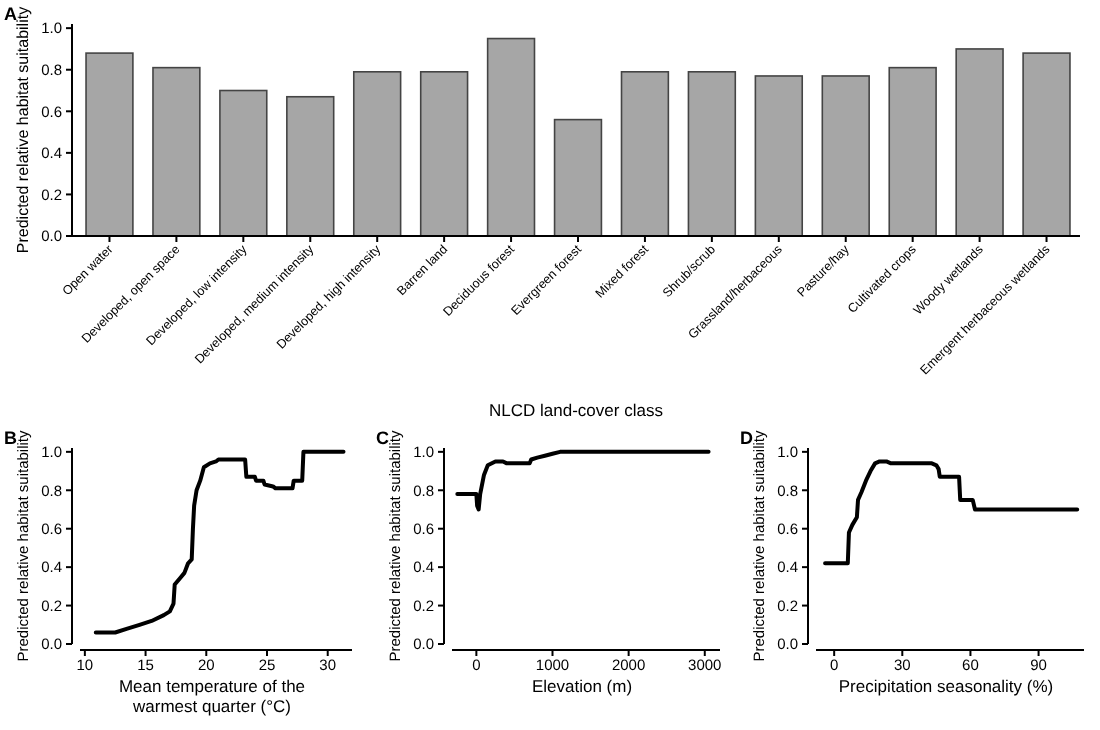 The image size is (1100, 730). I want to click on x-axis-title: Elevation (m), so click(582, 686).